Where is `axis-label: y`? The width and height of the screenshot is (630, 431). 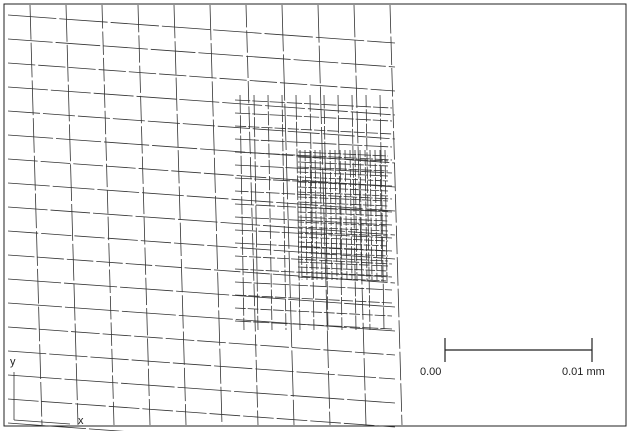 axis-label: y is located at coordinates (13, 362).